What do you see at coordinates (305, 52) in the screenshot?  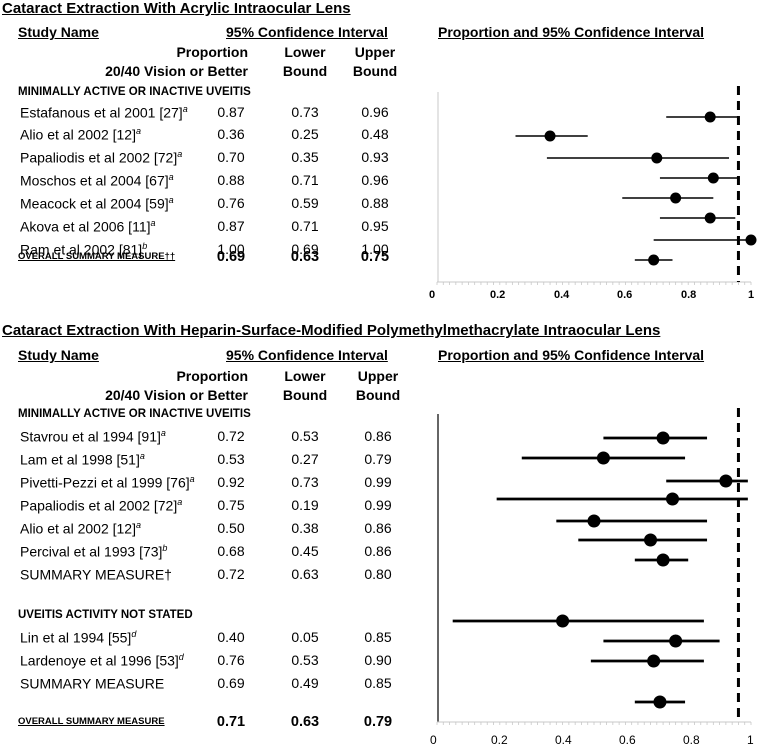 I see `column-header-lower-line1: Lower` at bounding box center [305, 52].